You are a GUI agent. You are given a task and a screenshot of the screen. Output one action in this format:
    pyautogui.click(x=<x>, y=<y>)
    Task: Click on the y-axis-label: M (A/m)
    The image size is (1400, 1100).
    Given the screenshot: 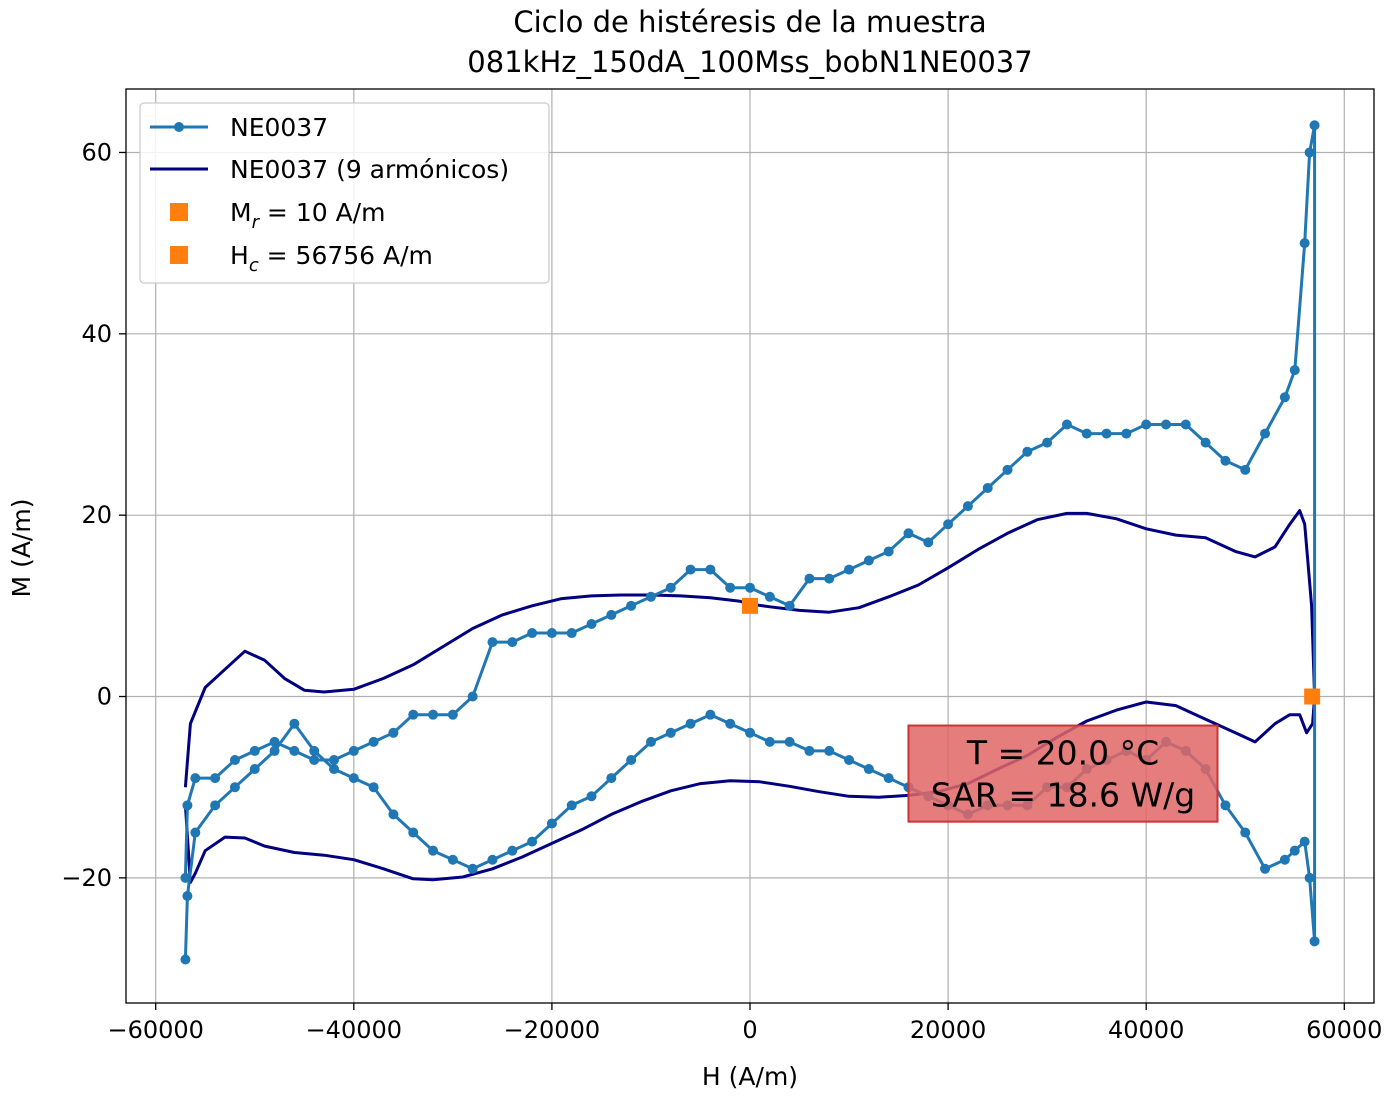 What is the action you would take?
    pyautogui.click(x=21, y=548)
    